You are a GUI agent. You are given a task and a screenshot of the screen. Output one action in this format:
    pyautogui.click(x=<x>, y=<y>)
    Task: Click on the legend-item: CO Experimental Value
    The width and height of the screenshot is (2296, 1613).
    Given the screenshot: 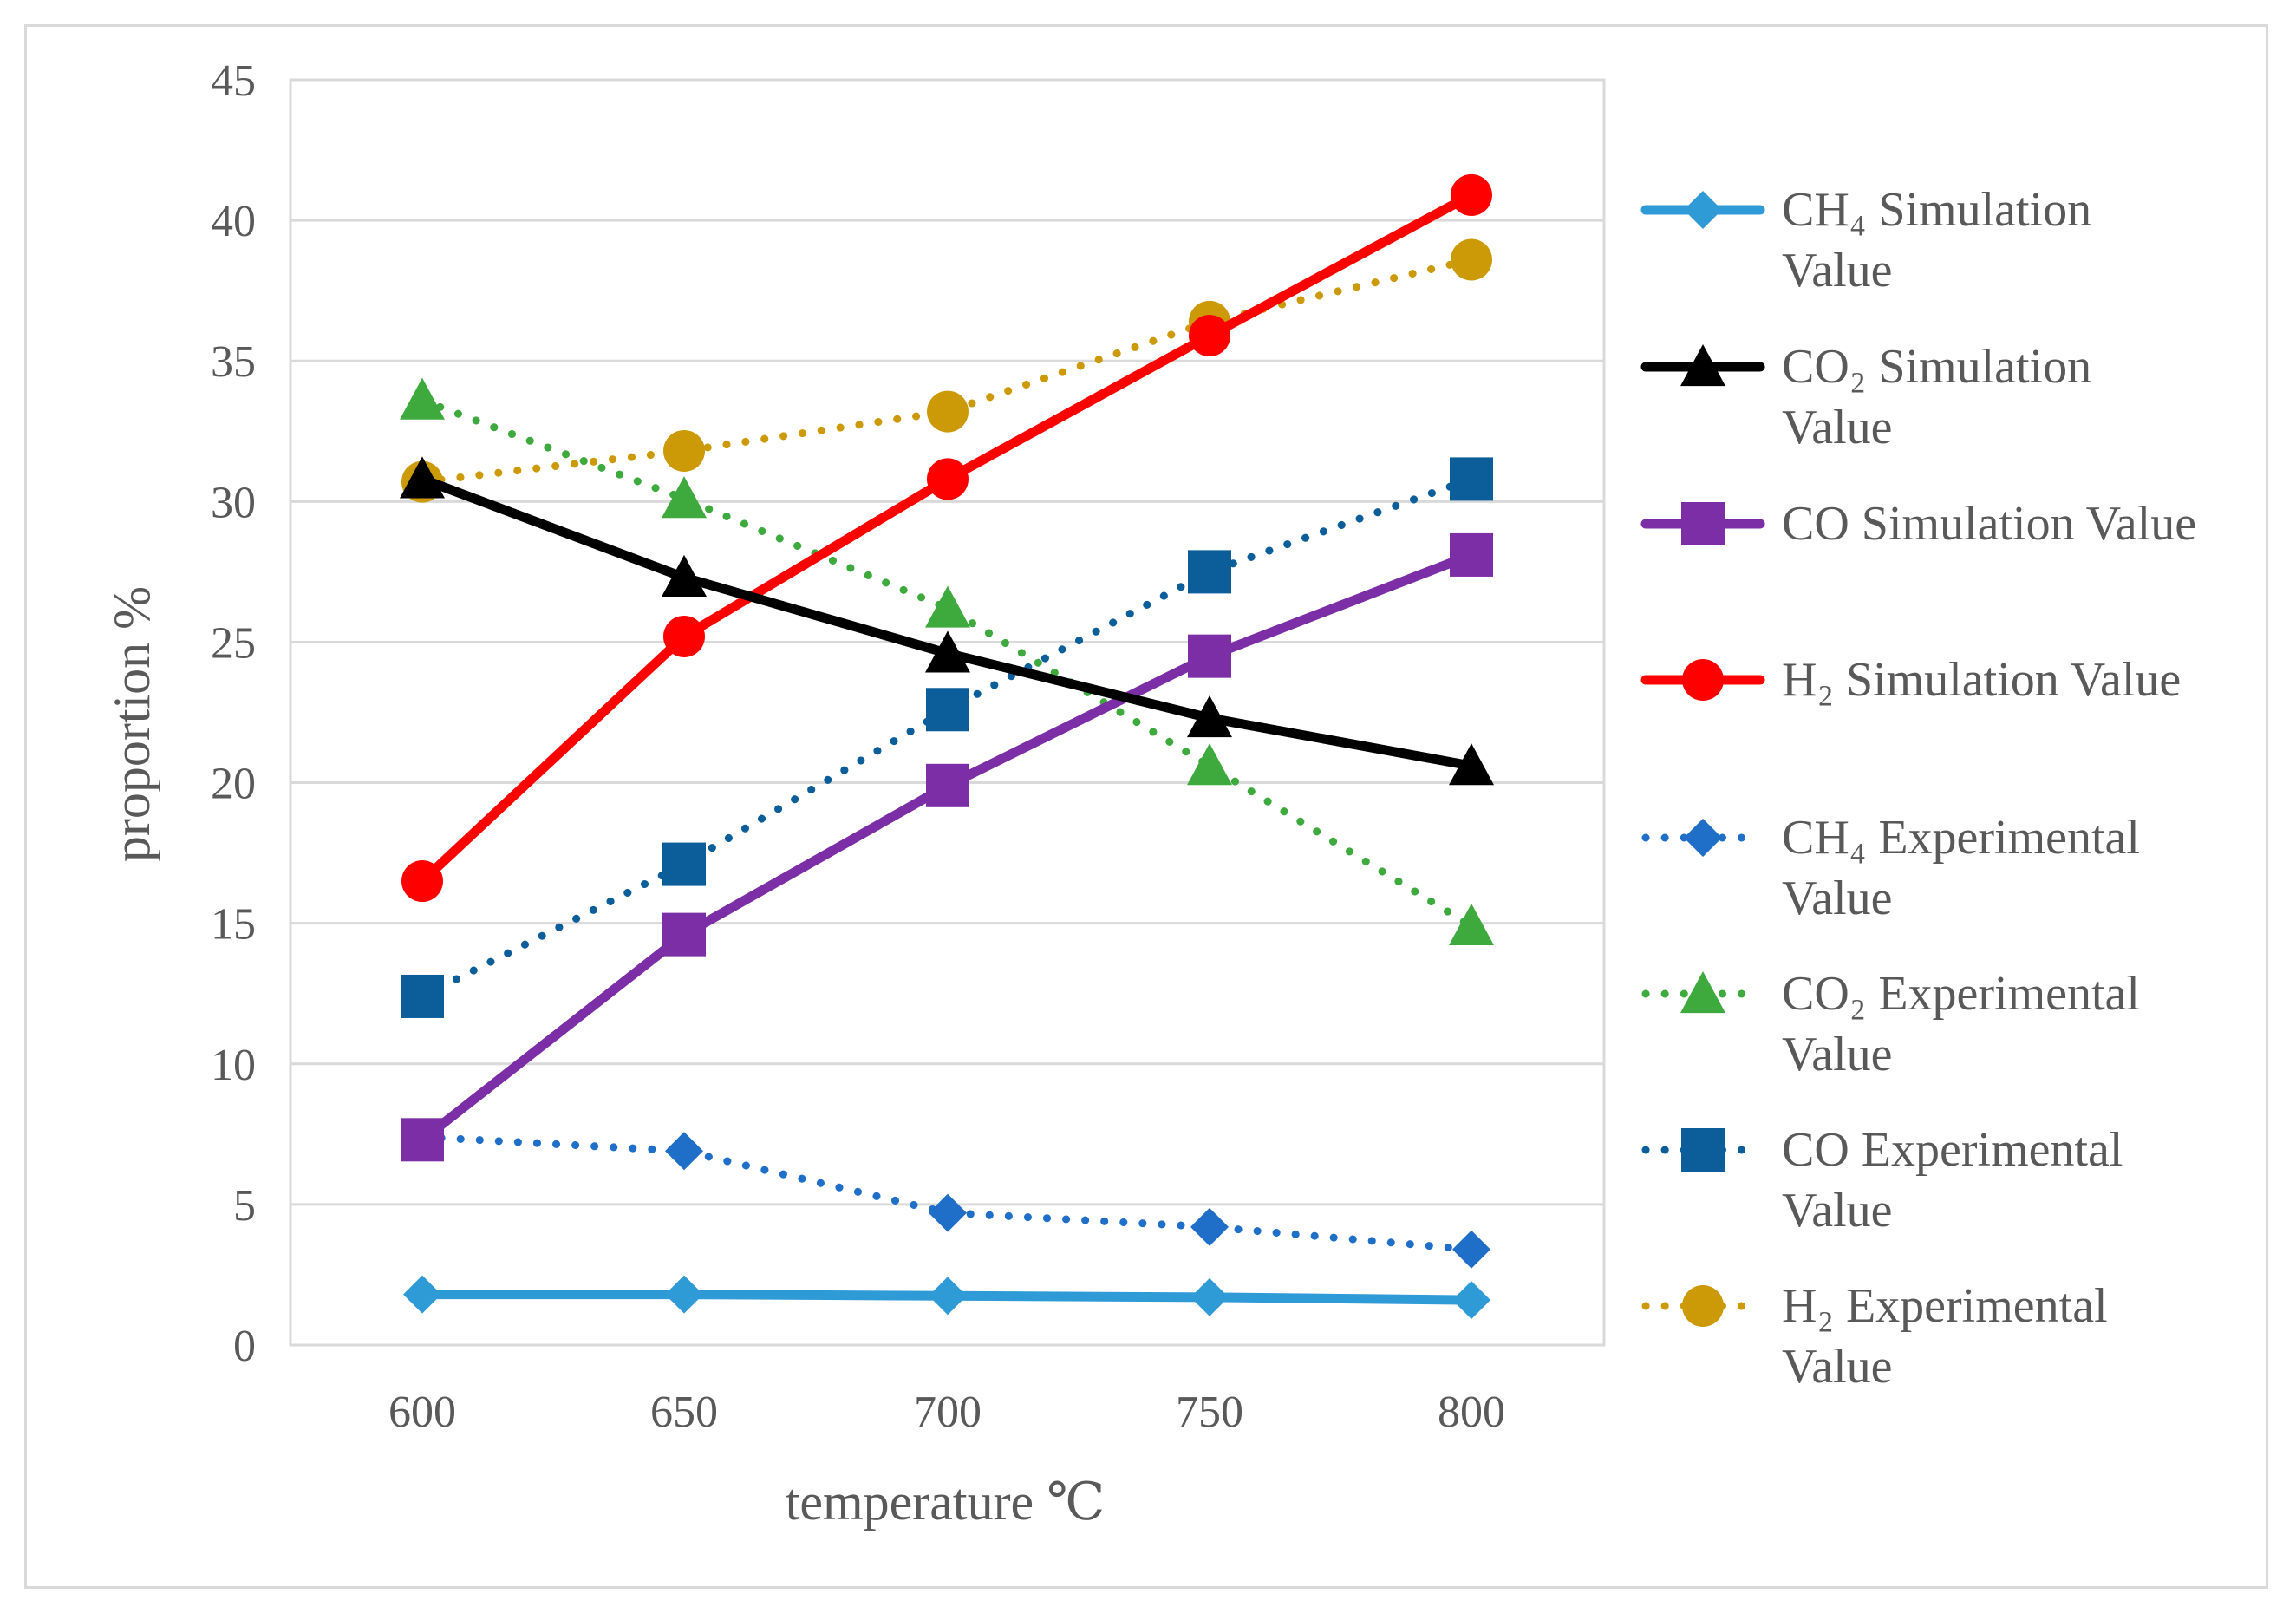 What is the action you would take?
    pyautogui.click(x=1882, y=1180)
    